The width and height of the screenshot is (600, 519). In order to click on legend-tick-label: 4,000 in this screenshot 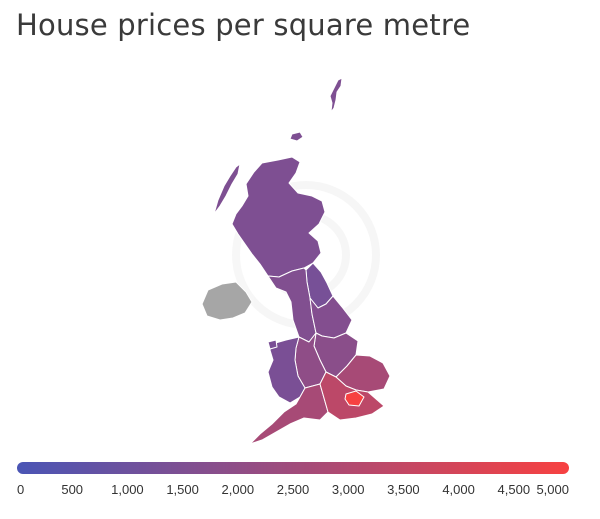, I will do `click(458, 489)`.